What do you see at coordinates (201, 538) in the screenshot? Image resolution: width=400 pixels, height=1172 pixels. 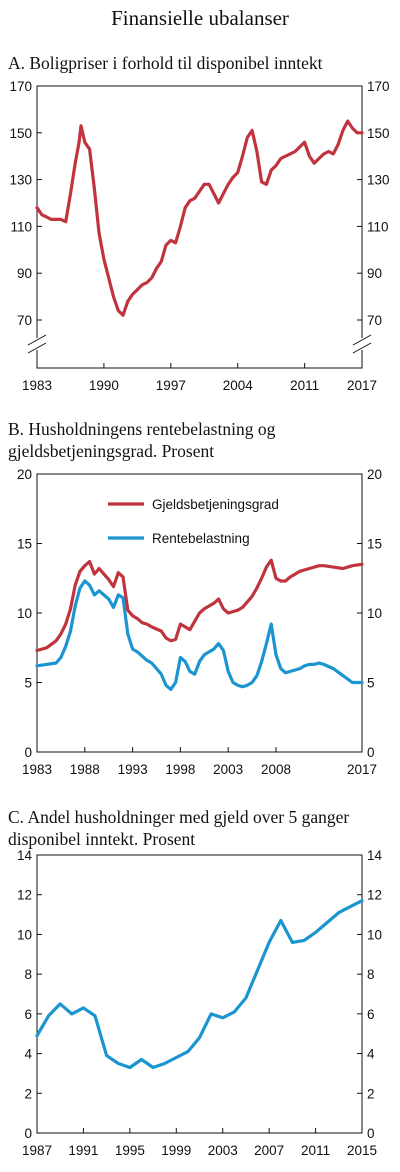 I see `legend-label: Rentebelastning` at bounding box center [201, 538].